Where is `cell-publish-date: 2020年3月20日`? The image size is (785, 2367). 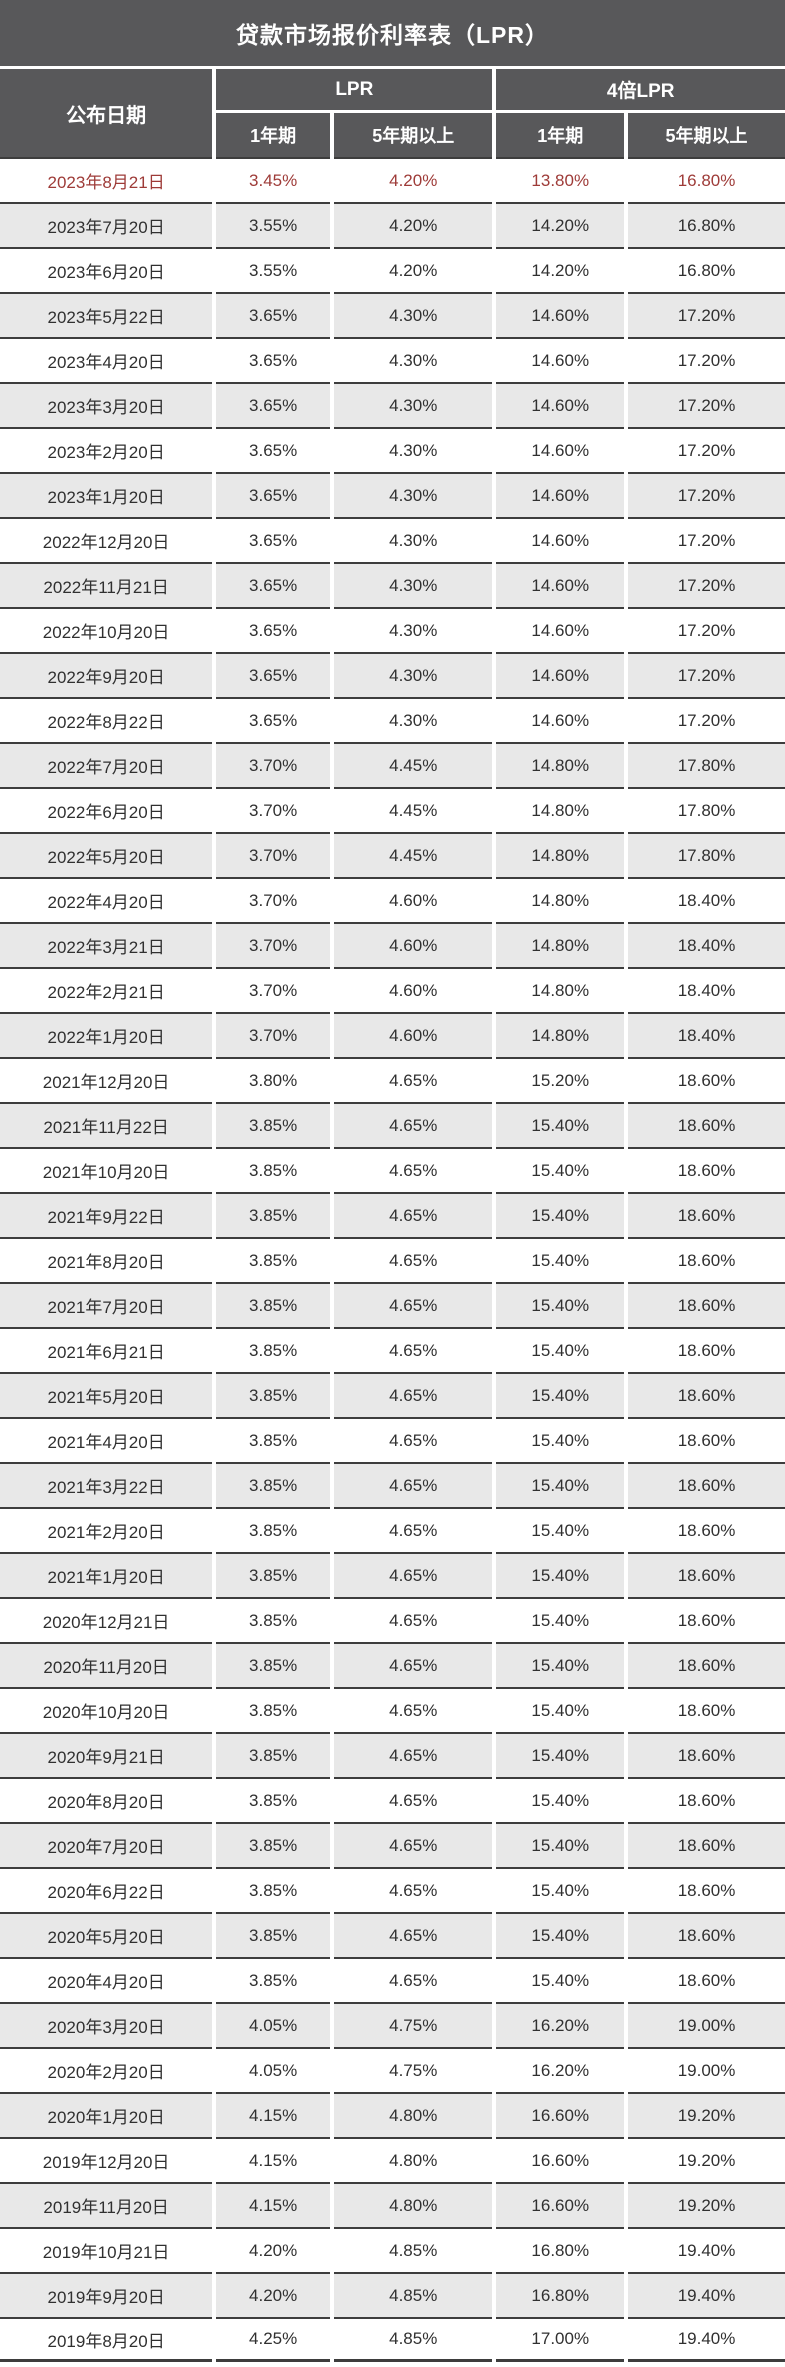 cell-publish-date: 2020年3月20日 is located at coordinates (106, 2024).